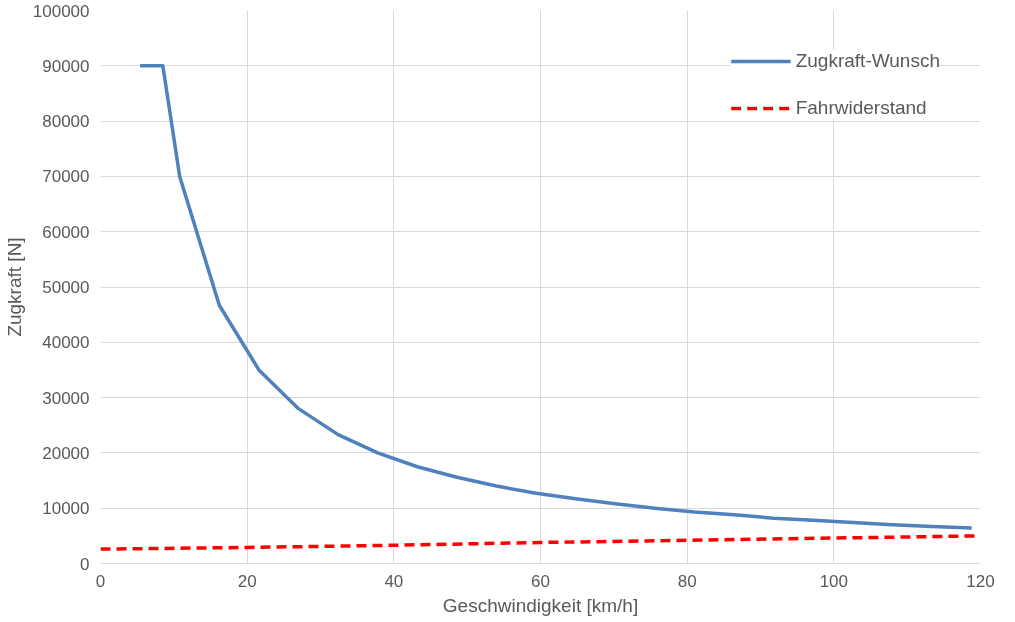 Image resolution: width=1015 pixels, height=622 pixels. I want to click on y-tick-label: 60000, so click(66, 232).